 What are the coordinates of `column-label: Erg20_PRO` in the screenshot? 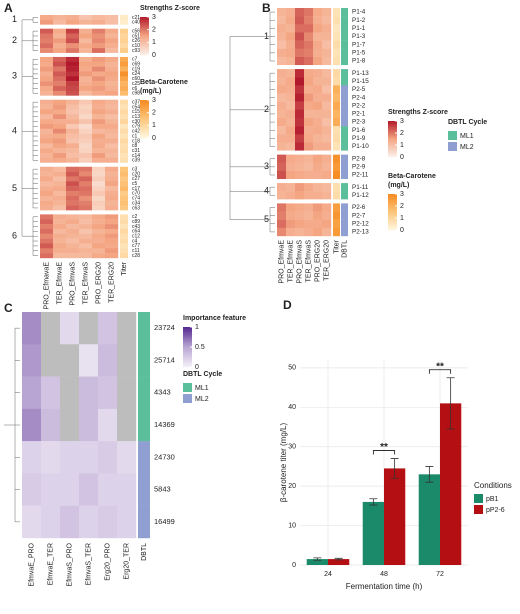 It's located at (107, 561).